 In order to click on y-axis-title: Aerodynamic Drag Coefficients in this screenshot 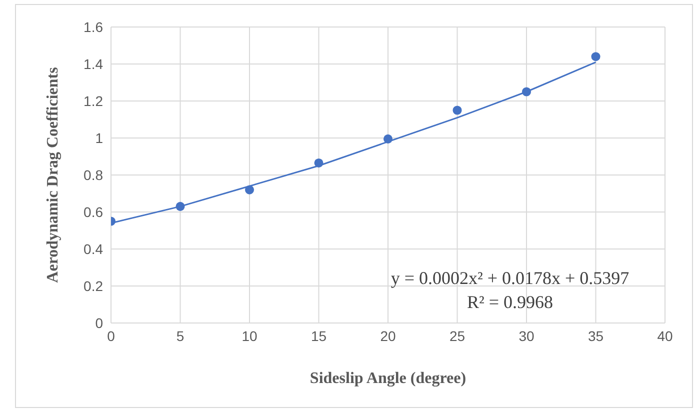, I will do `click(53, 175)`.